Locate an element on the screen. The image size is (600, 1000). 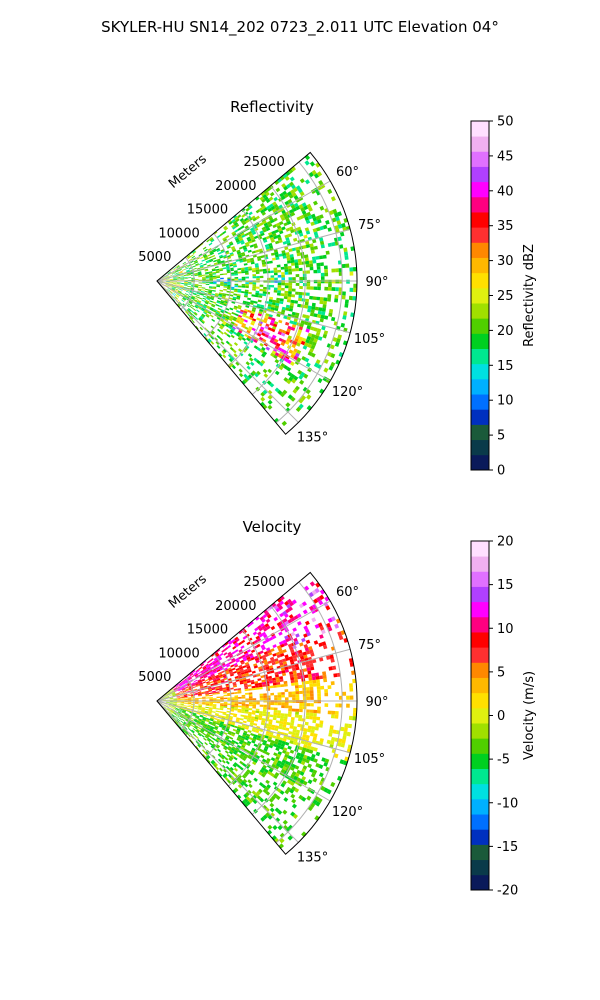
colorbar-tick-label: 50 is located at coordinates (505, 122).